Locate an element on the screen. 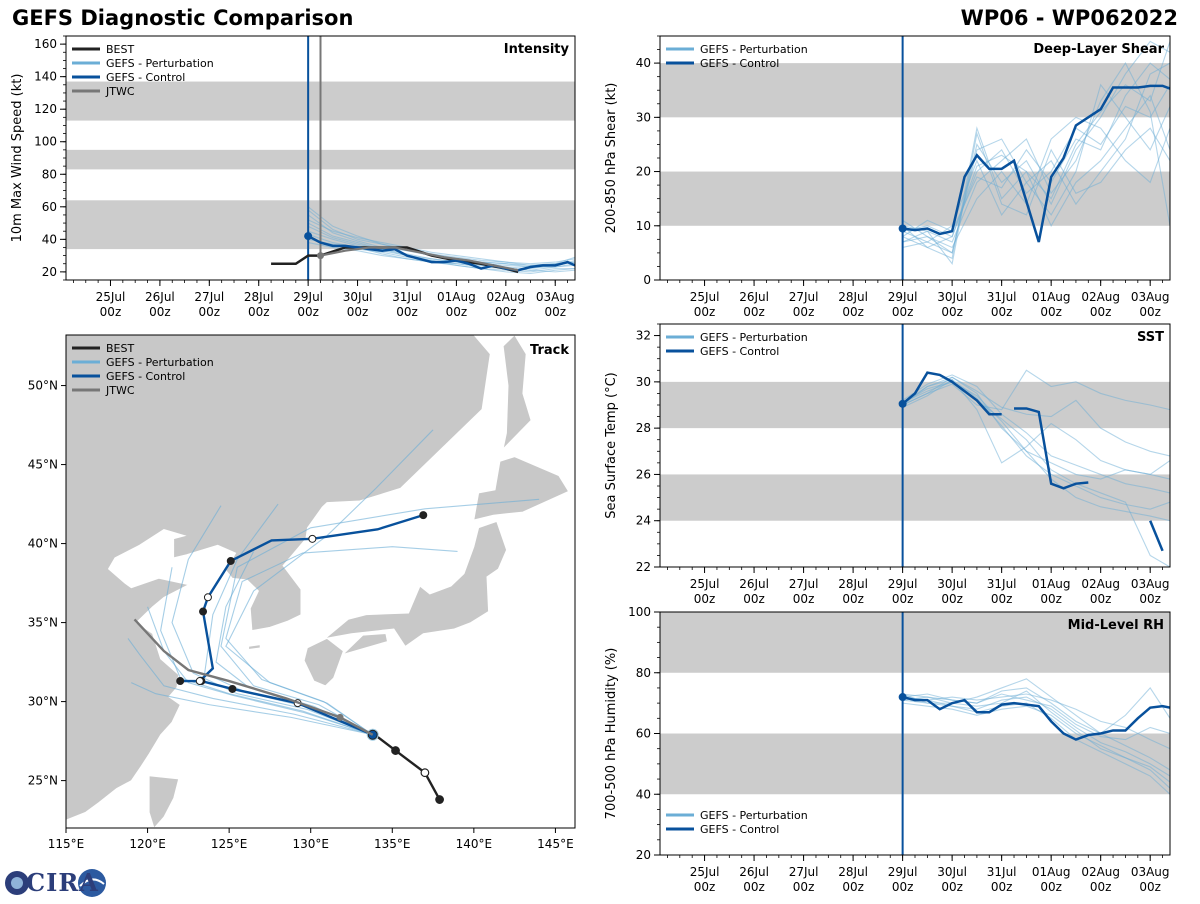 This screenshot has height=904, width=1200. y-axis-label: 700-500 hPa Humidity (%) is located at coordinates (611, 734).